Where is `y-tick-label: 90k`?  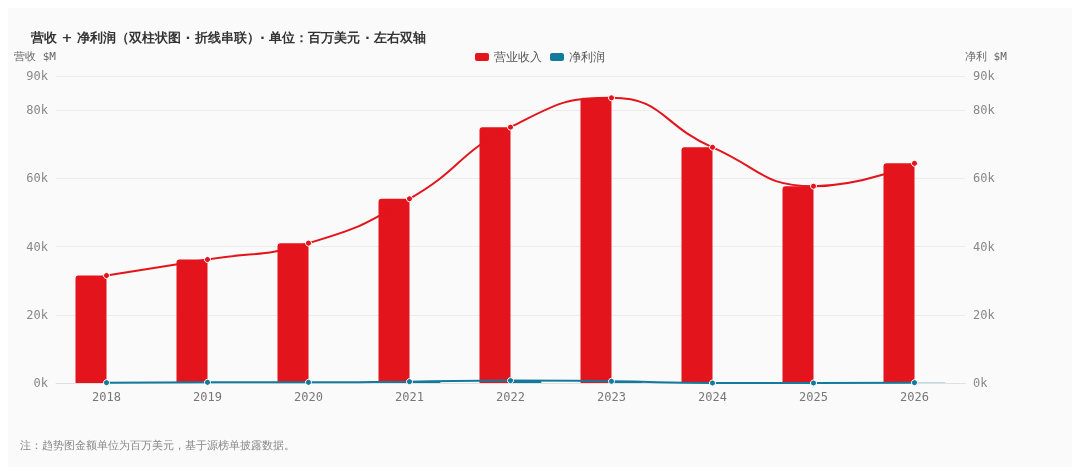 y-tick-label: 90k is located at coordinates (37, 76).